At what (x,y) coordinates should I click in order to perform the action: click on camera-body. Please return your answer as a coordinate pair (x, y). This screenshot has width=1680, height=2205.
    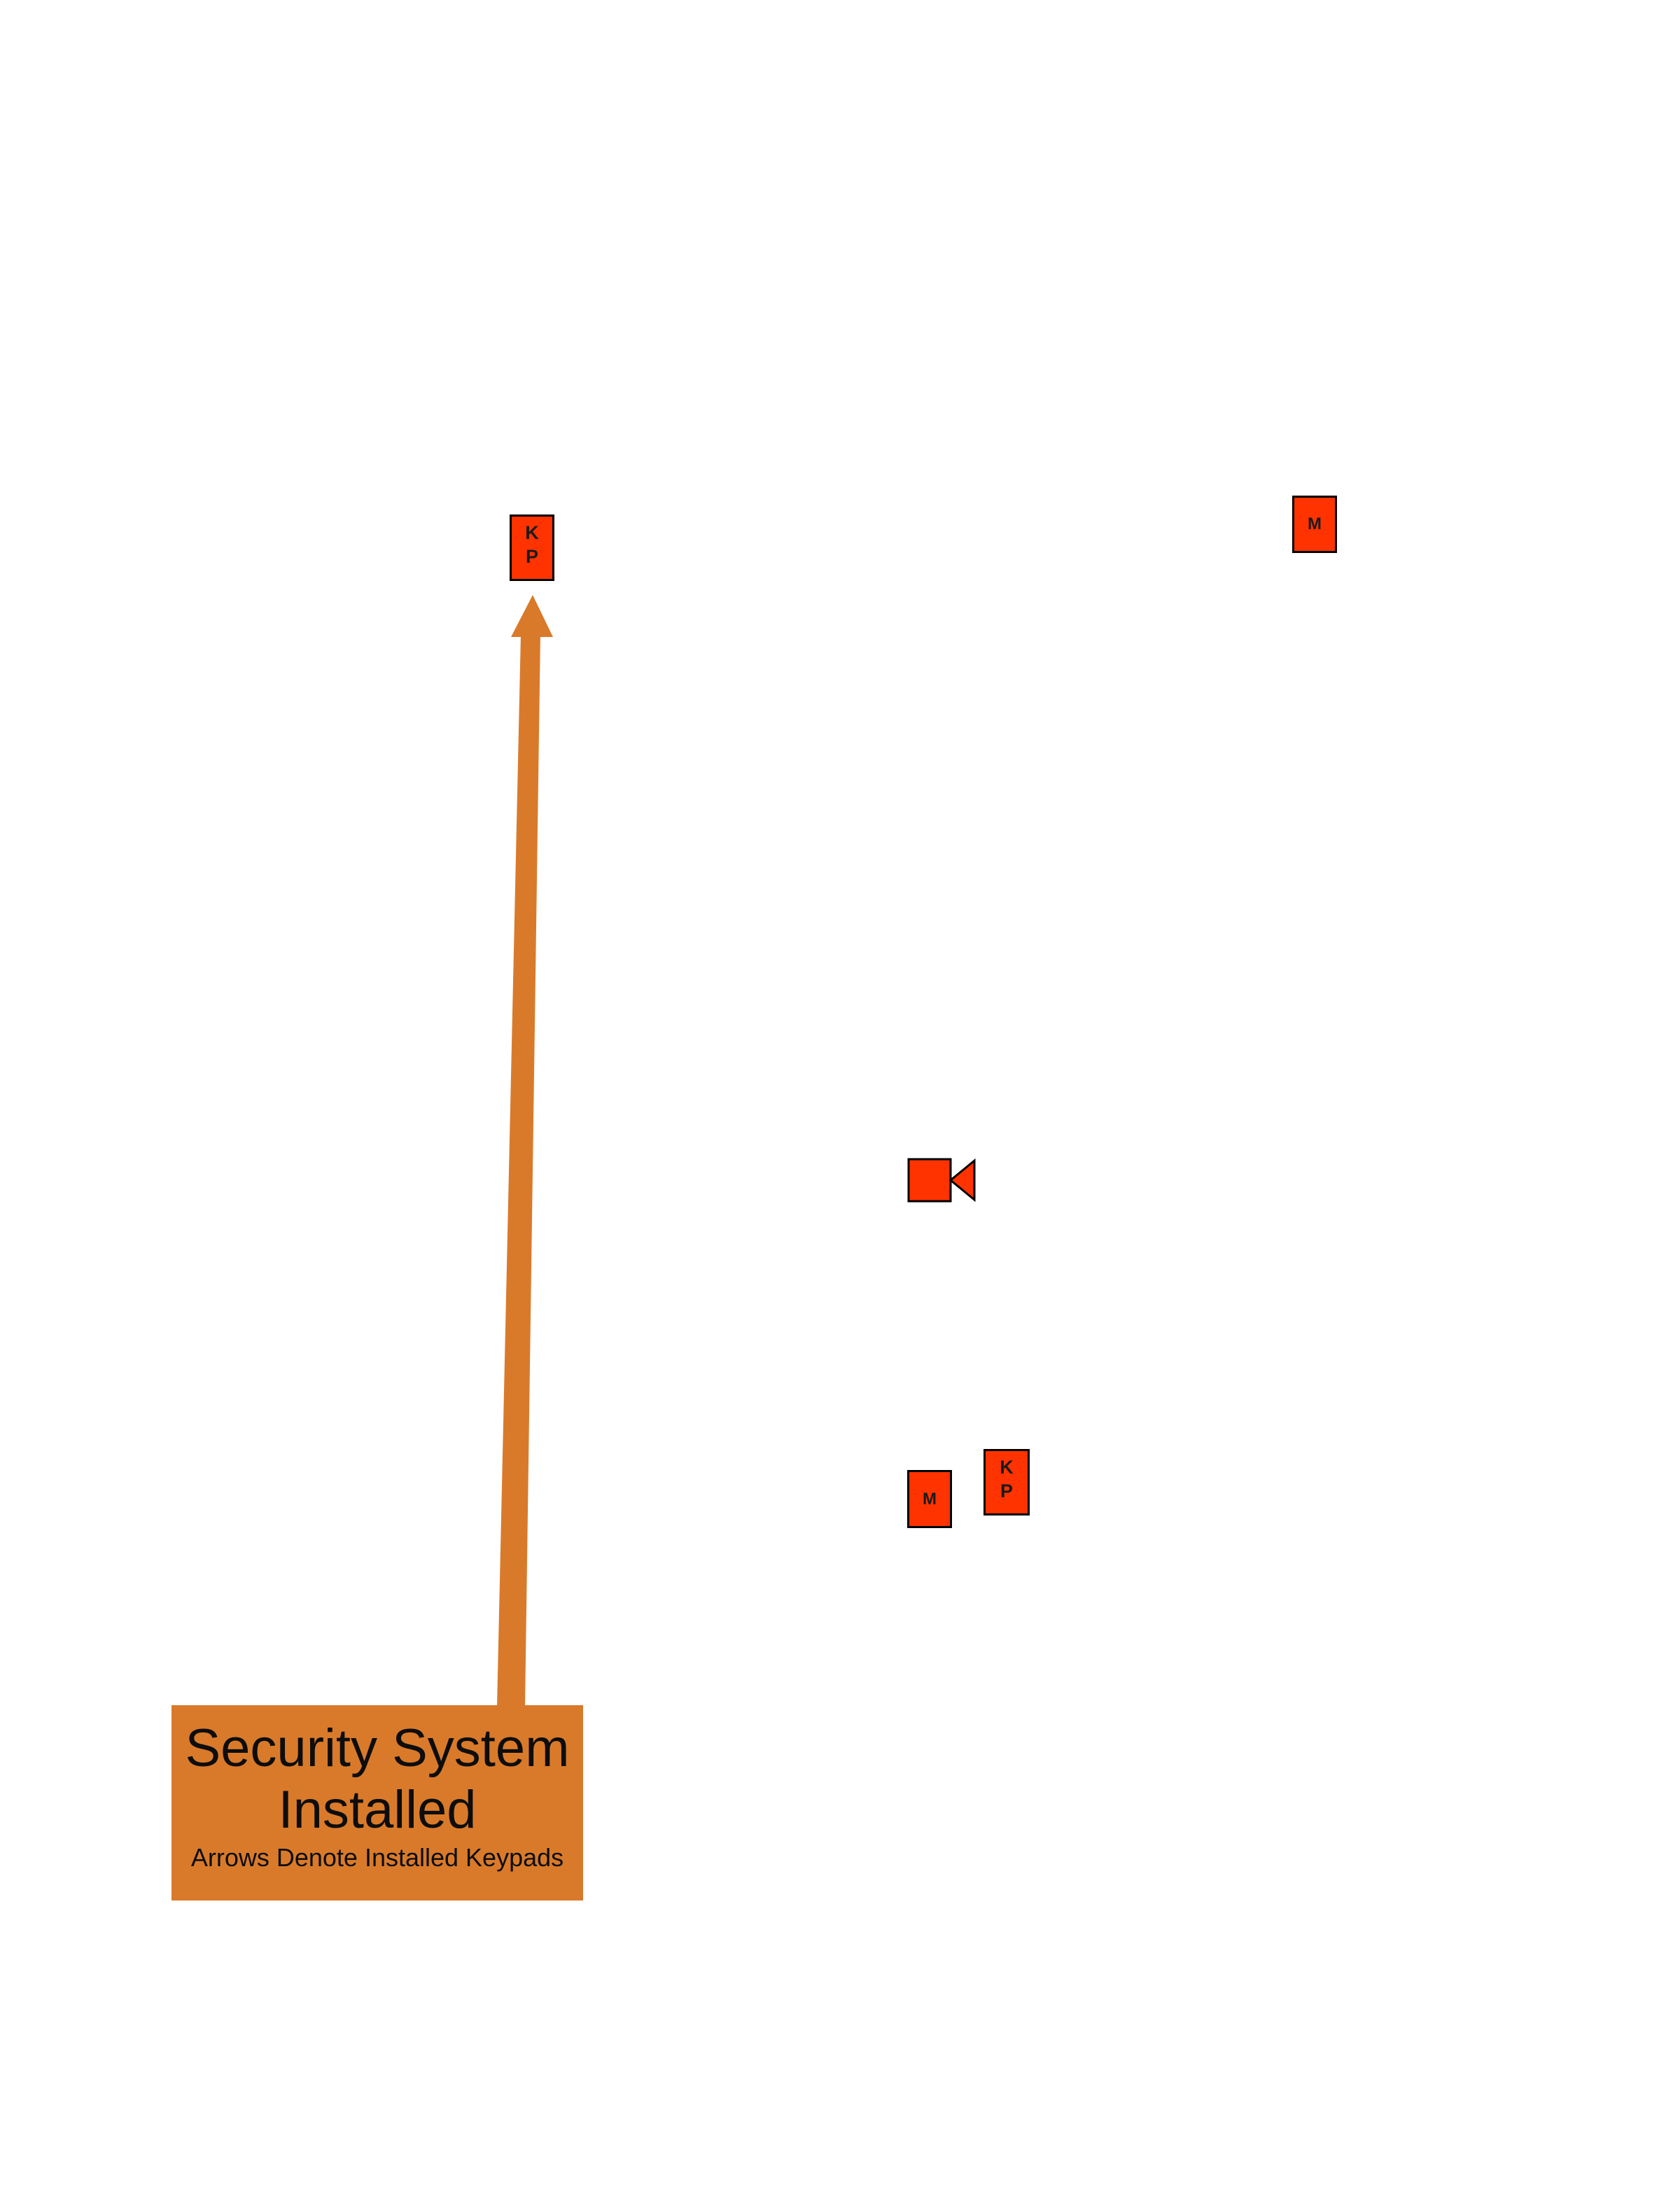
    Looking at the image, I should click on (929, 1180).